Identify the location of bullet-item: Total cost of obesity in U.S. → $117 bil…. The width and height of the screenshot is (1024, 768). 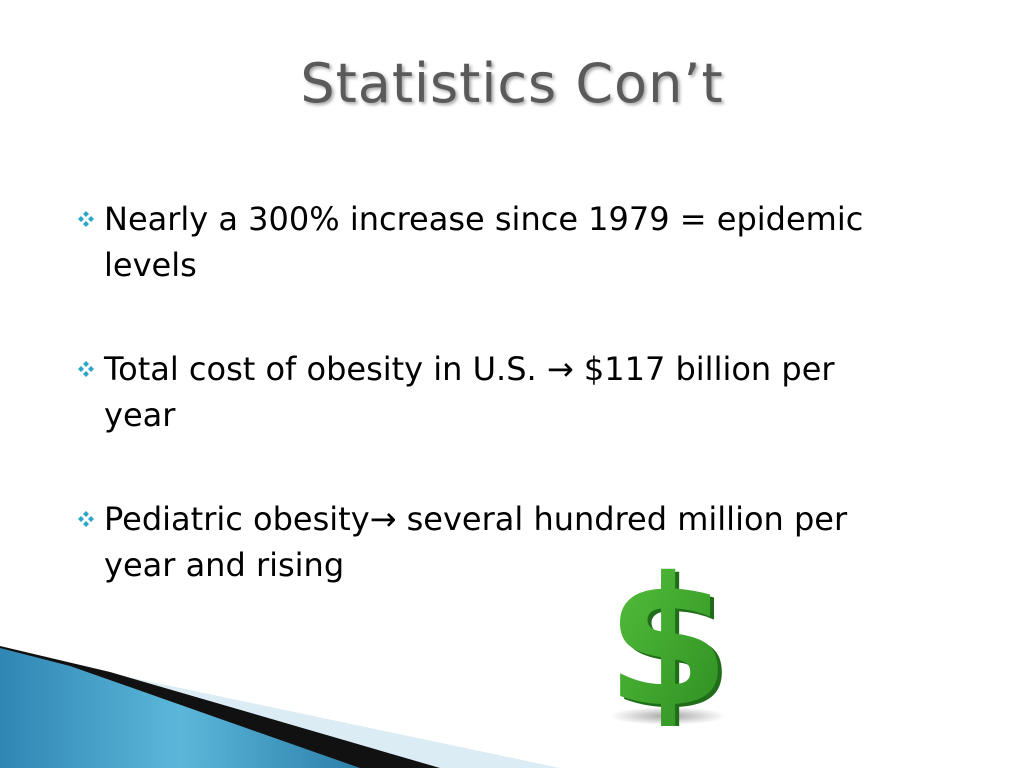
(496, 392).